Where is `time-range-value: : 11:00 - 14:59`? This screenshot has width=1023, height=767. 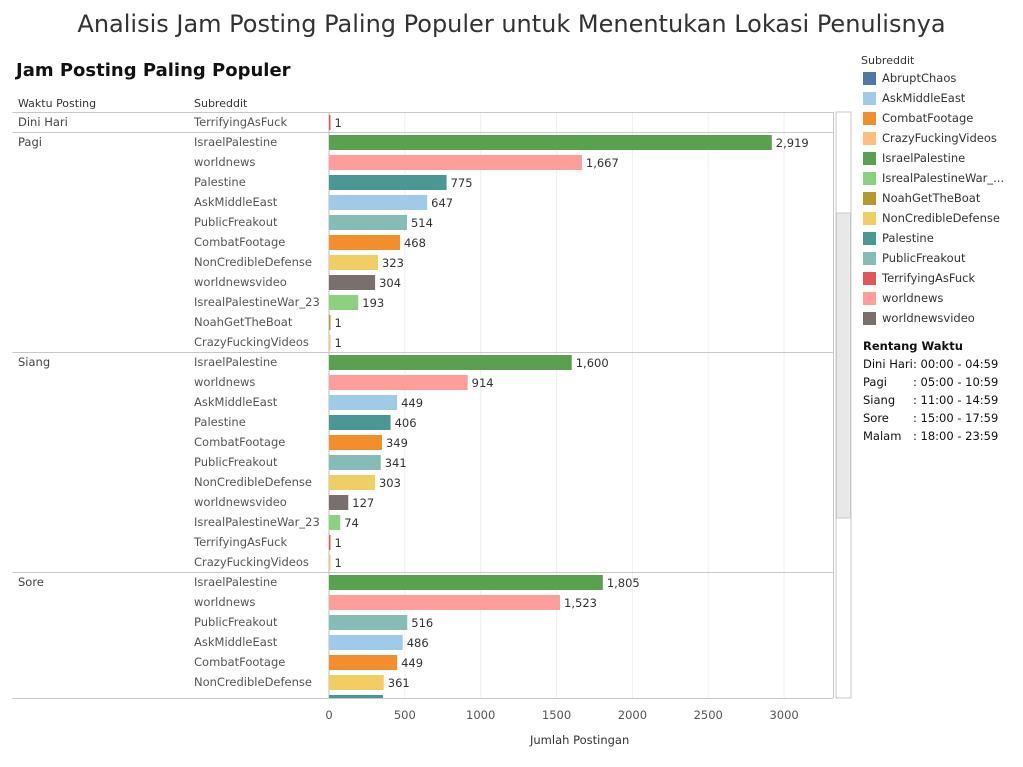 time-range-value: : 11:00 - 14:59 is located at coordinates (956, 400).